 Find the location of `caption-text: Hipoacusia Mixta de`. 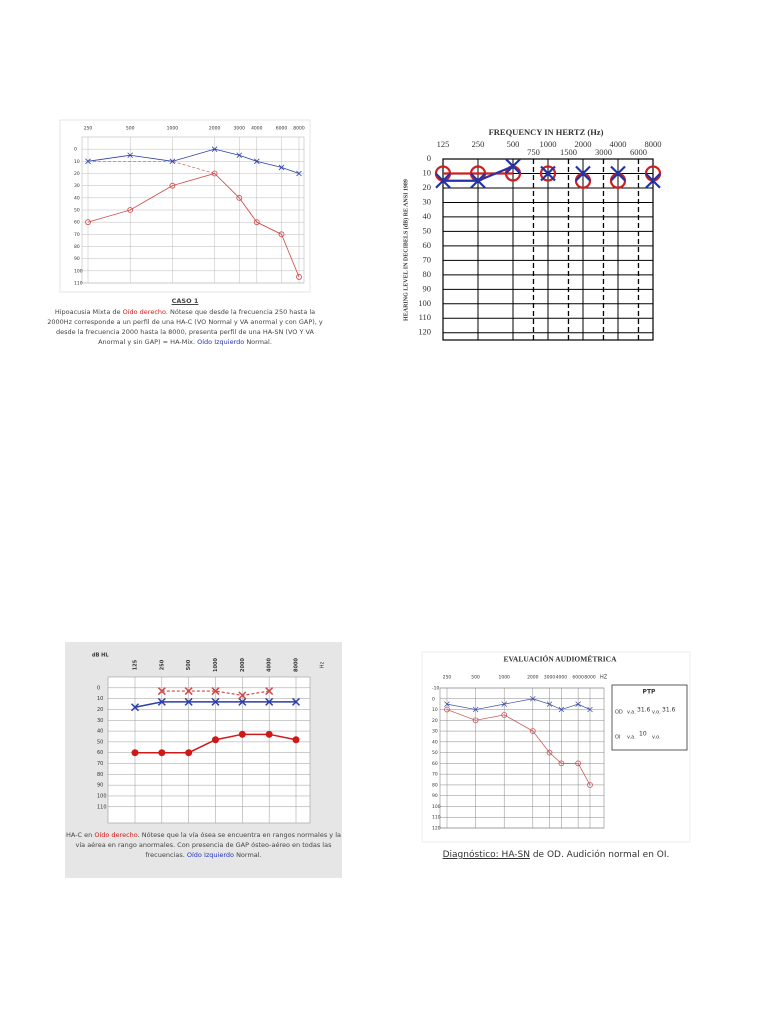

caption-text: Hipoacusia Mixta de is located at coordinates (88, 312).